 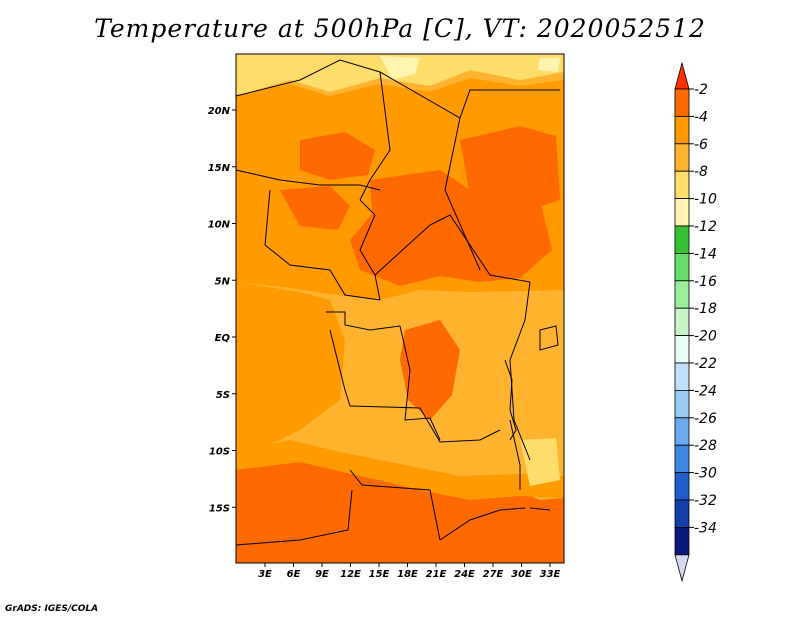 I want to click on colorbar-label: -32, so click(x=705, y=501).